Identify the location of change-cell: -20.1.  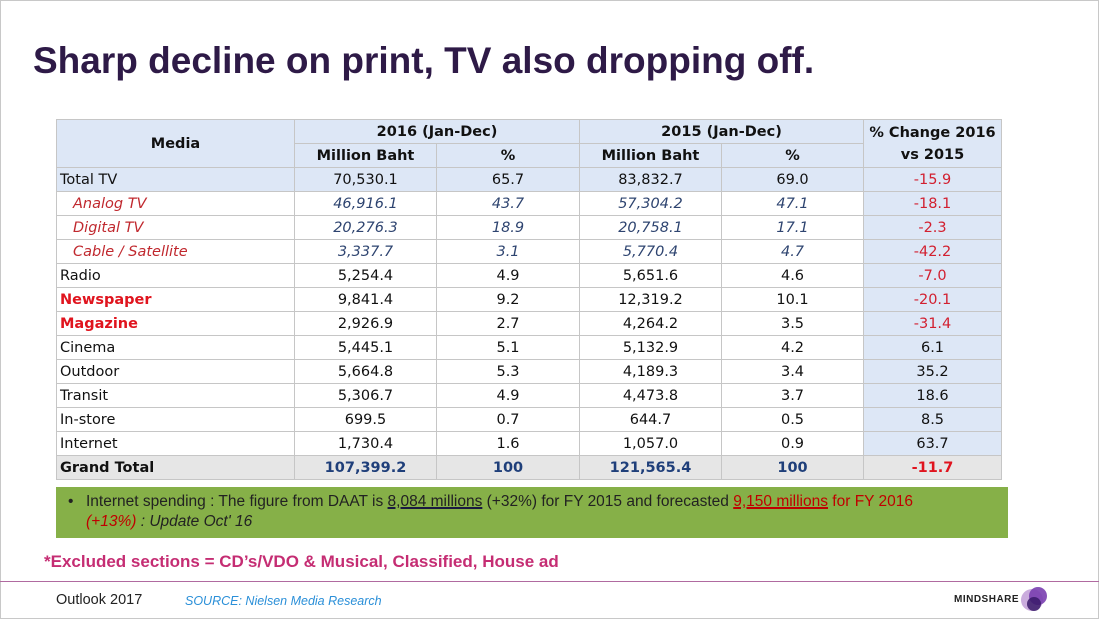
(932, 299).